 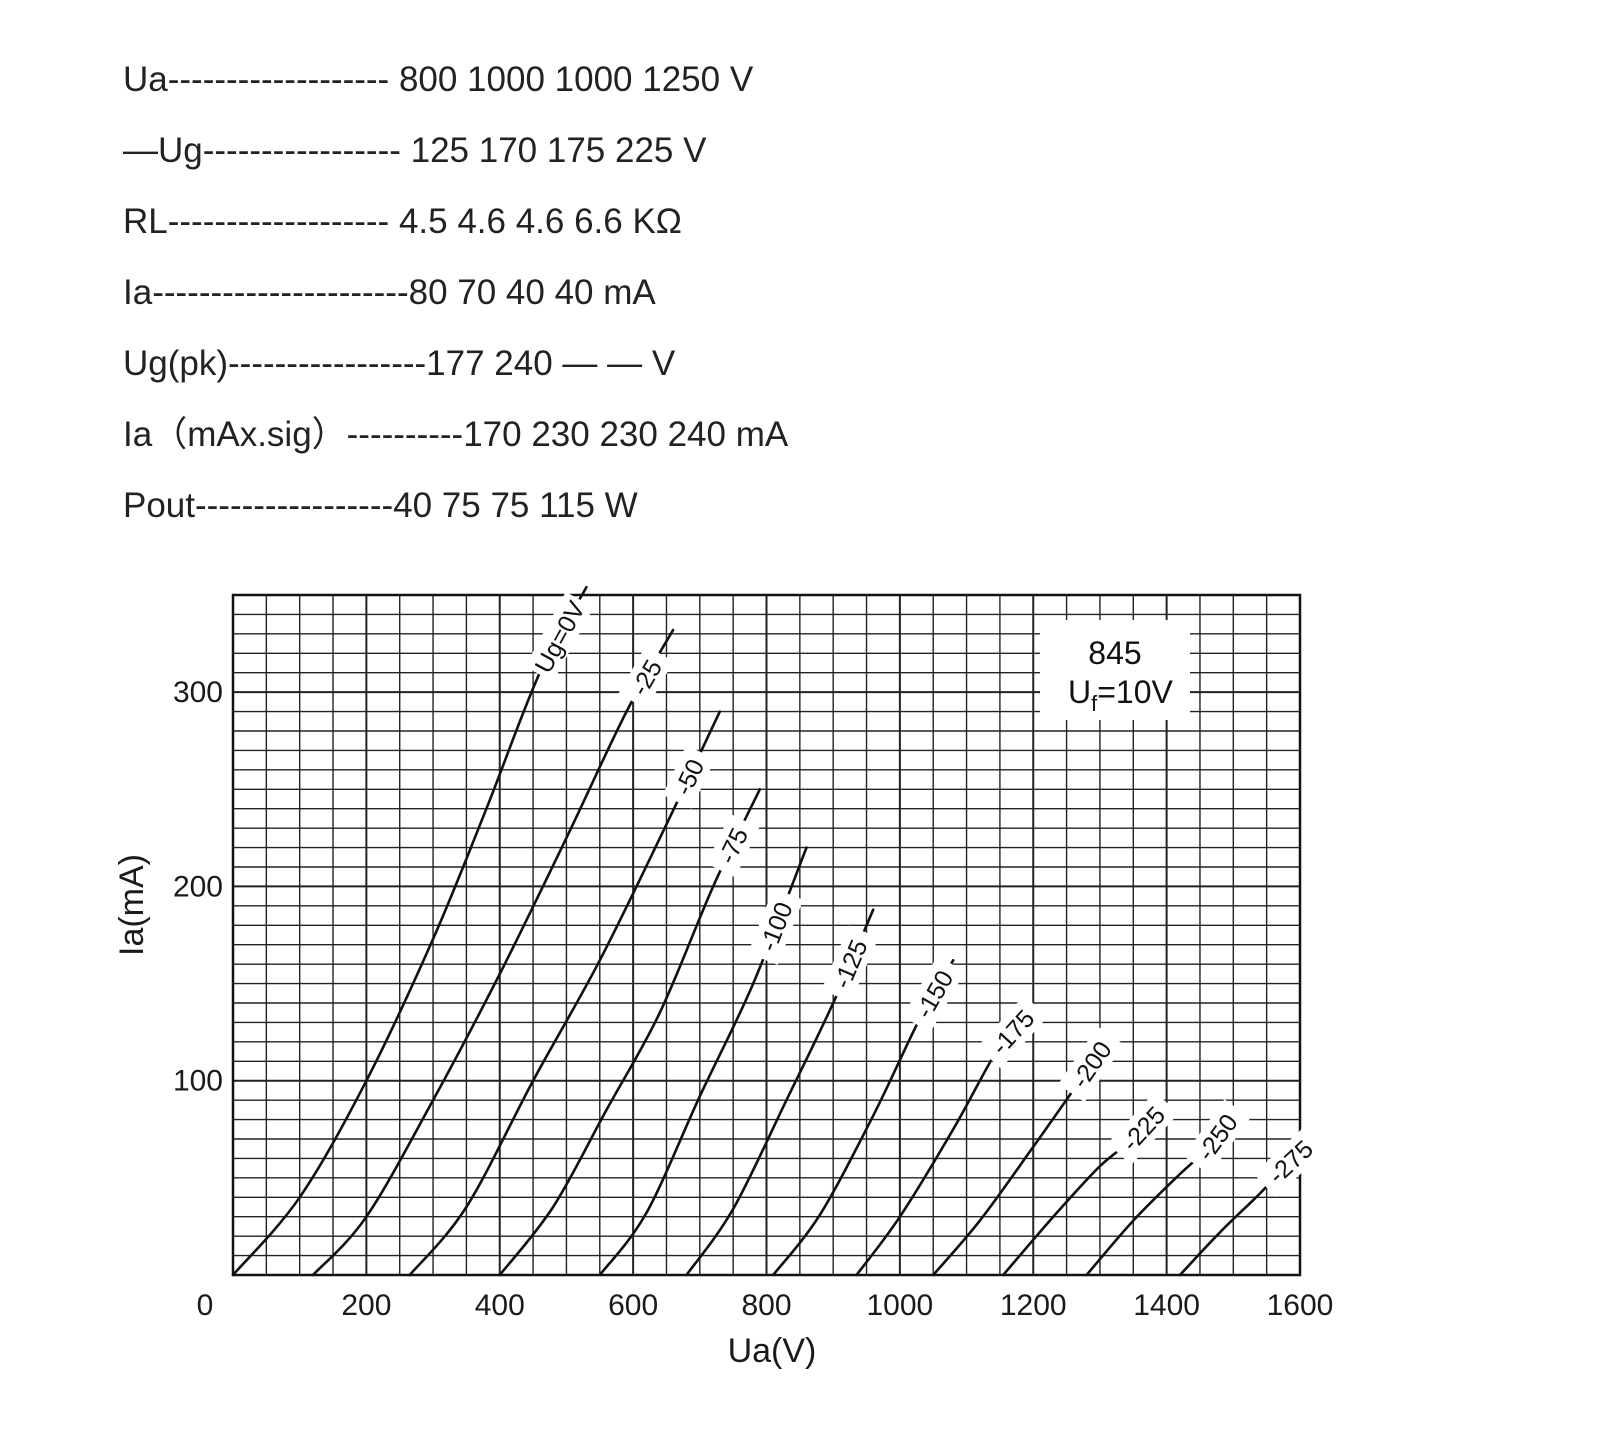 I want to click on x-tick-label: 1000, so click(x=900, y=1305).